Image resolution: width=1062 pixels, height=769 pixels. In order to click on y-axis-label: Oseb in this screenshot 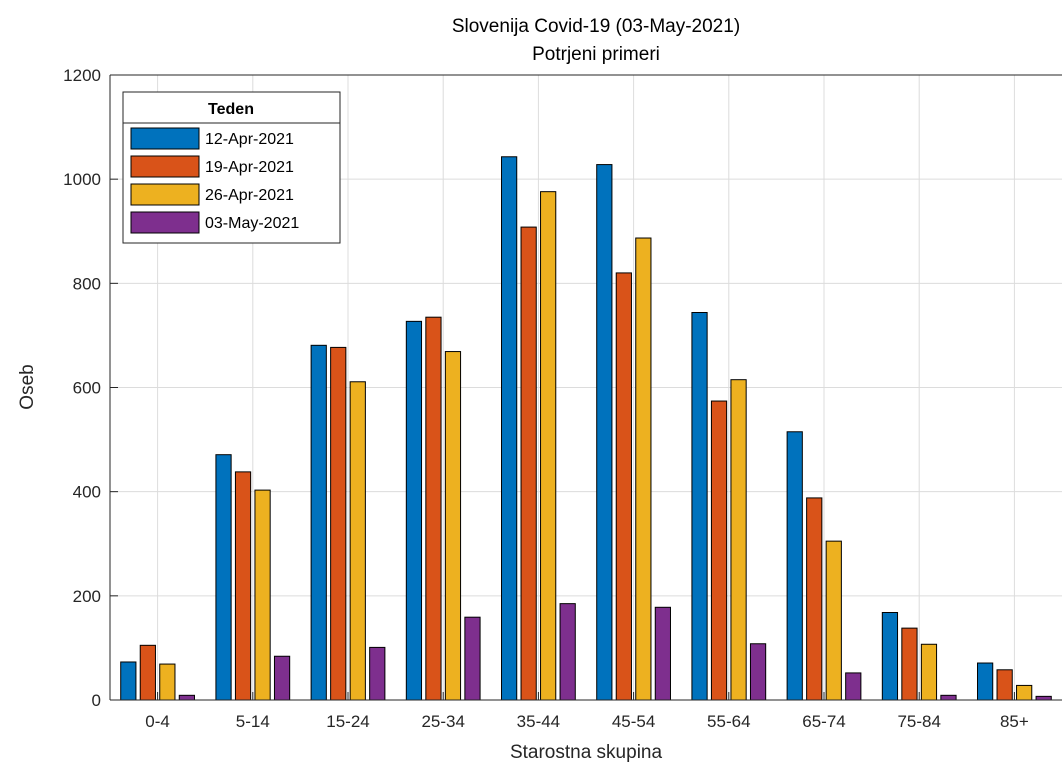, I will do `click(27, 386)`.